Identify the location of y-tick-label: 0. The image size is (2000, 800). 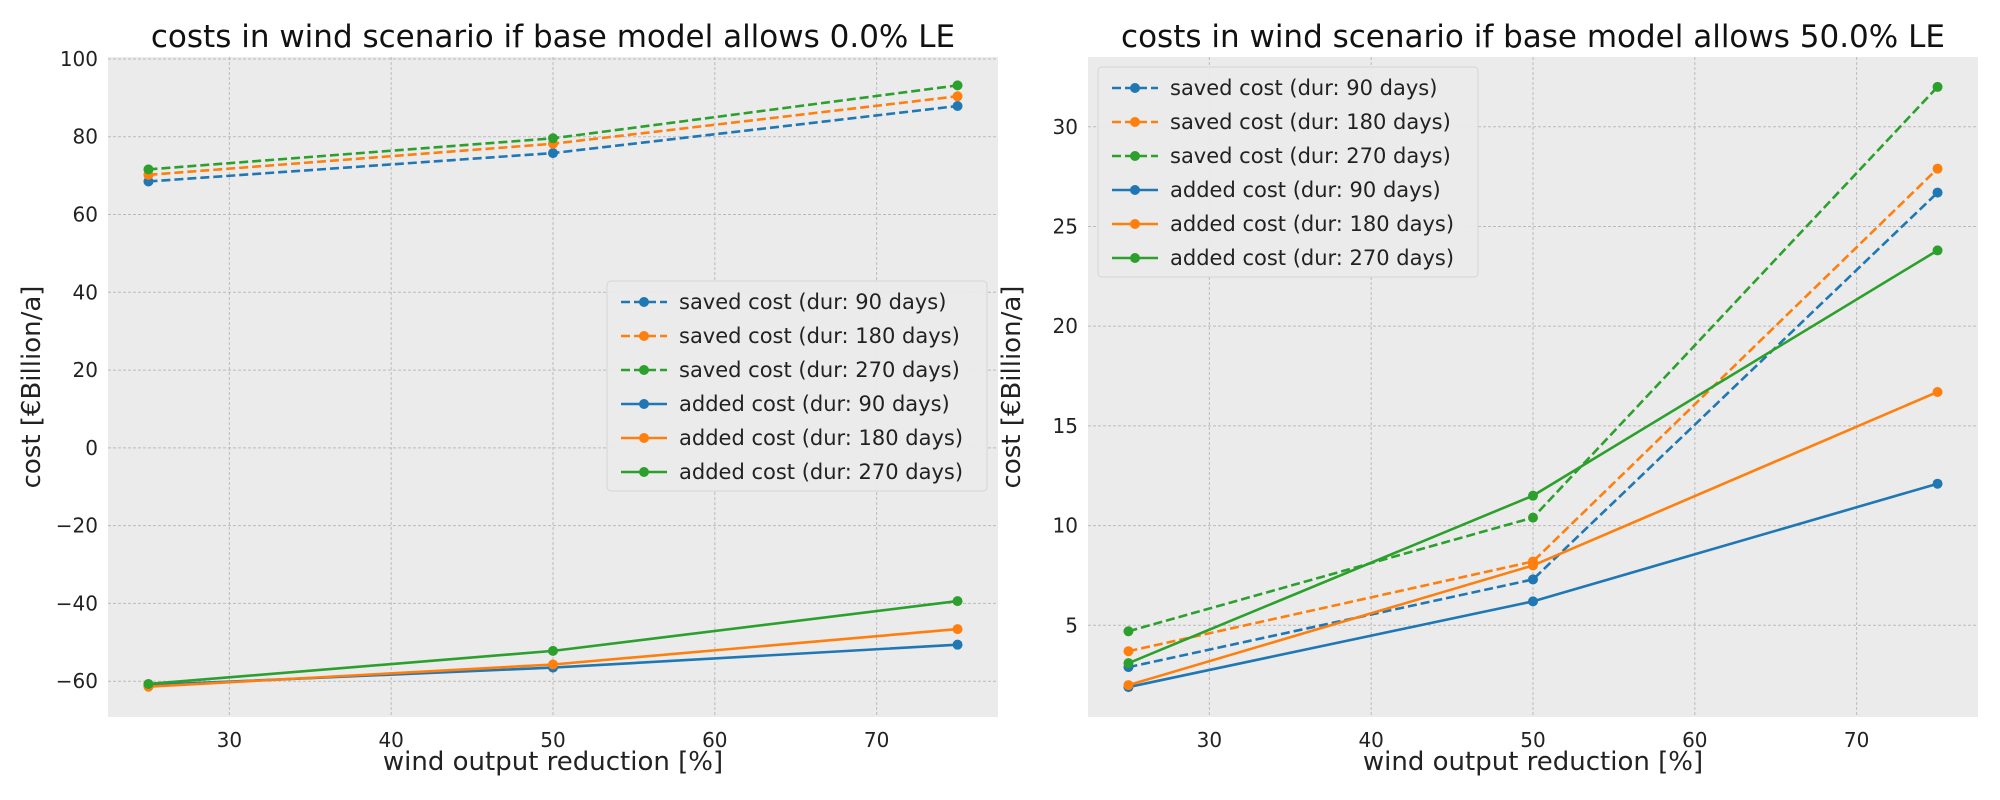
(91, 448).